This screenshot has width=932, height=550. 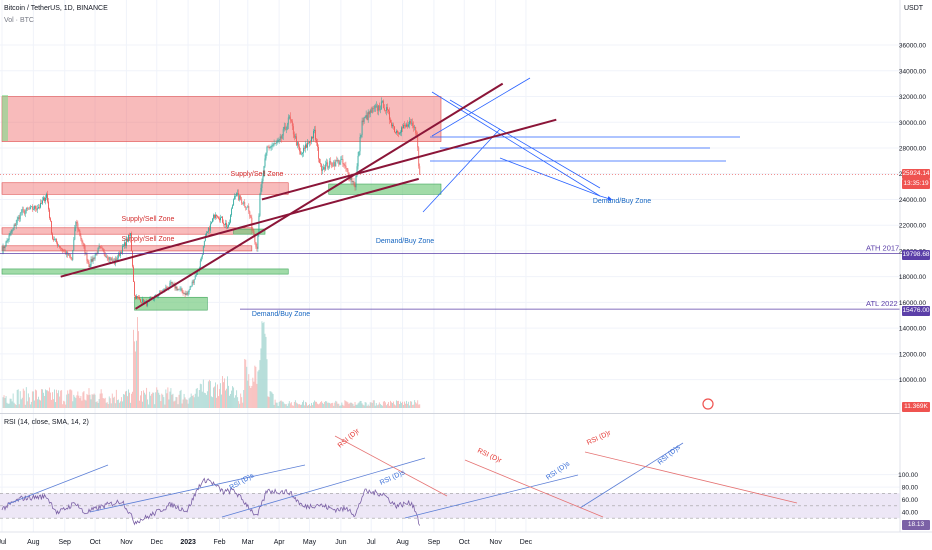 What do you see at coordinates (912, 148) in the screenshot?
I see `price-tick-label: 28000.00` at bounding box center [912, 148].